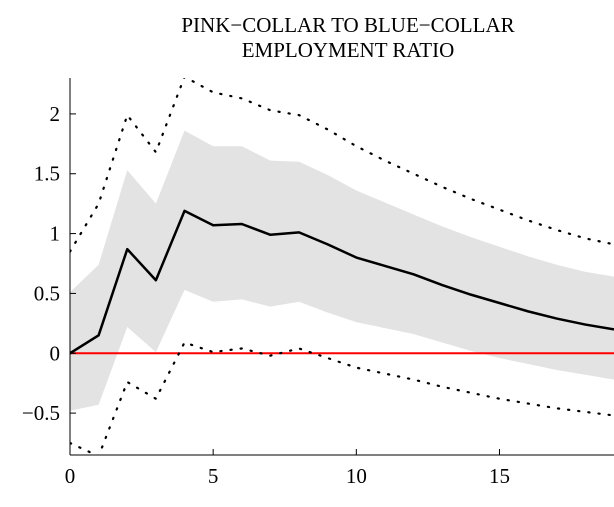 Image resolution: width=614 pixels, height=507 pixels. What do you see at coordinates (356, 476) in the screenshot?
I see `x-tick-label: 10` at bounding box center [356, 476].